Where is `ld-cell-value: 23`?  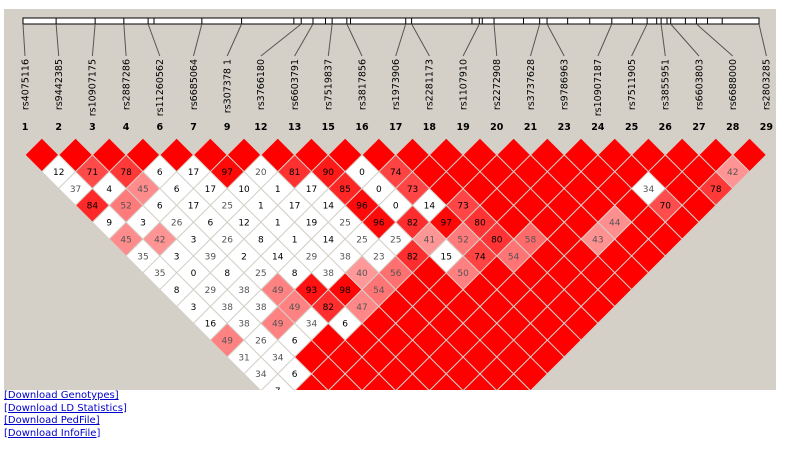 ld-cell-value: 23 is located at coordinates (378, 257).